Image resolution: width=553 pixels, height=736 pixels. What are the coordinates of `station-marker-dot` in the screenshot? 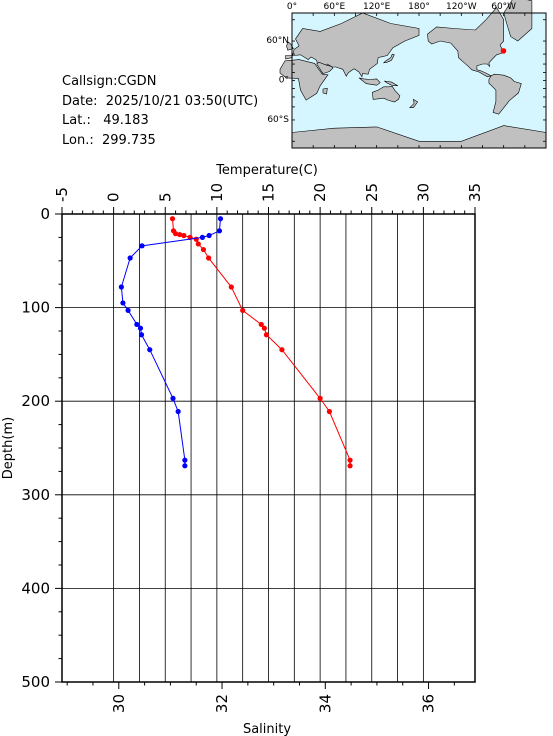 It's located at (503, 51).